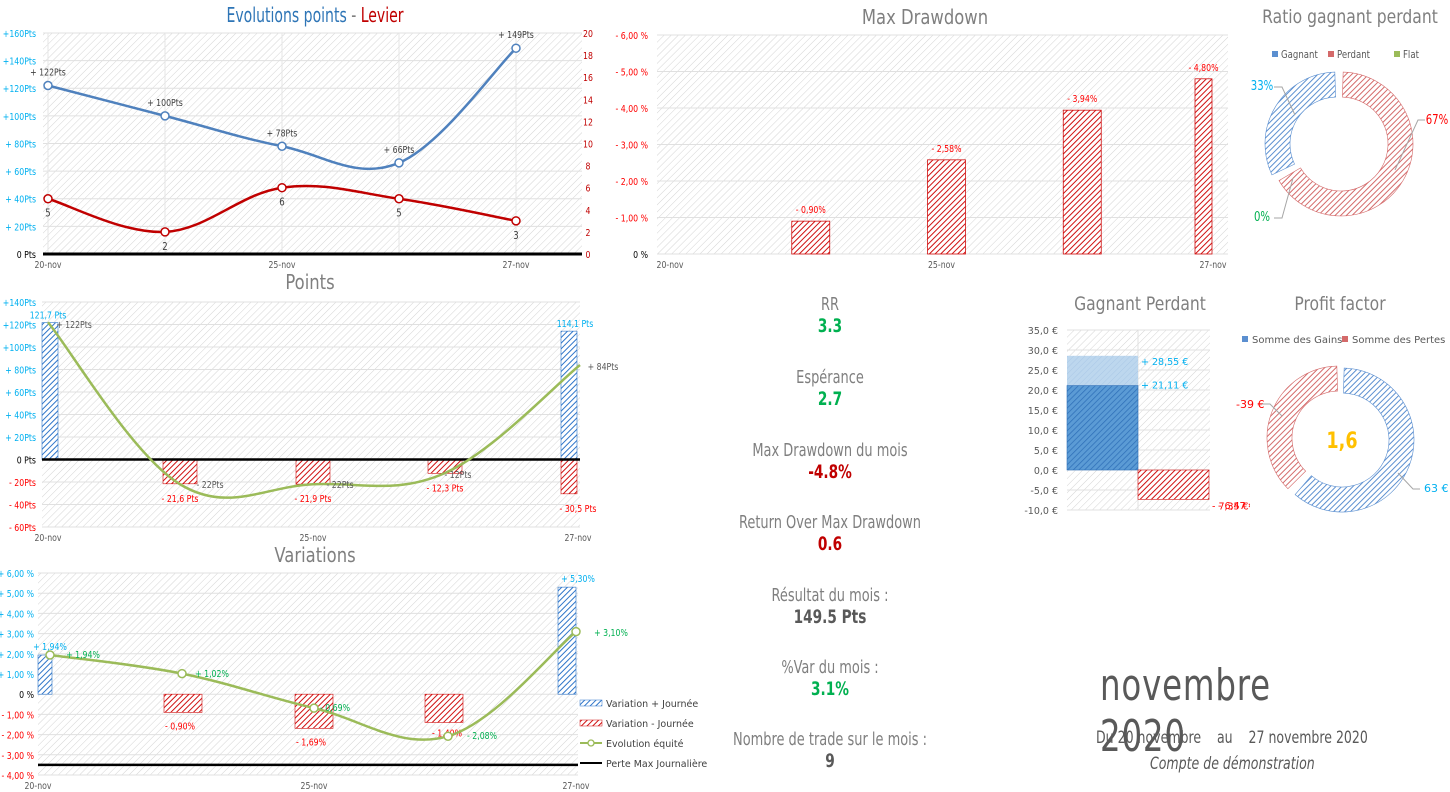  What do you see at coordinates (1262, 86) in the screenshot?
I see `ratio-label-gagnant: 33%` at bounding box center [1262, 86].